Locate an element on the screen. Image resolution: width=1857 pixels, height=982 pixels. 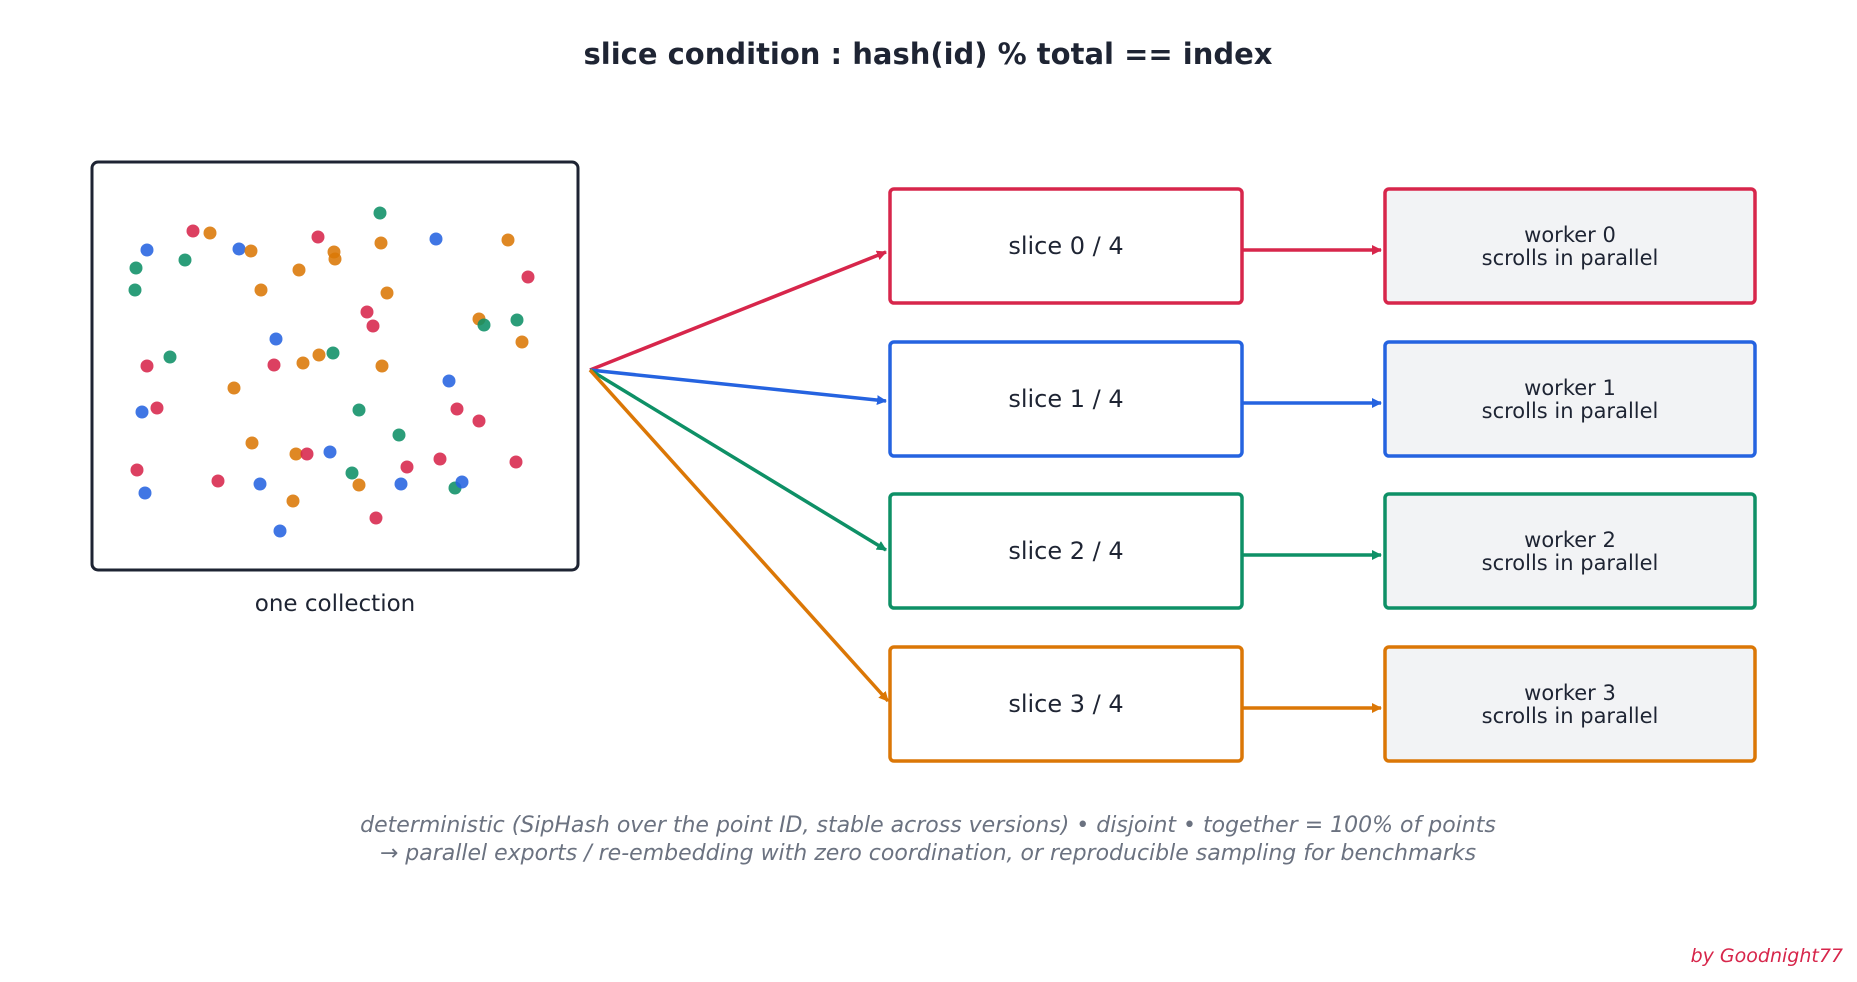
collection: one collection is located at coordinates (335, 388).